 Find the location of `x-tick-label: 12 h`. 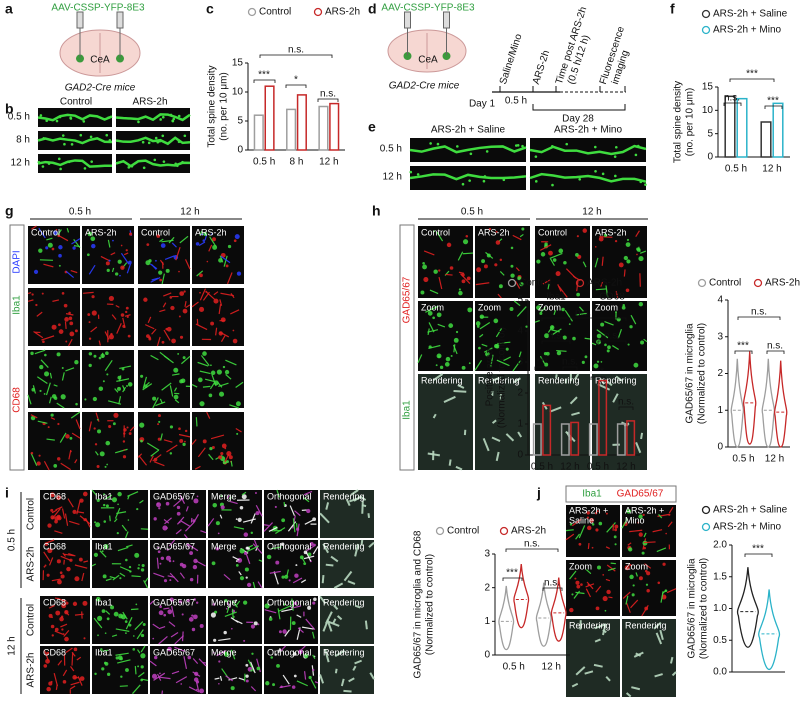

x-tick-label: 12 h is located at coordinates (774, 459).